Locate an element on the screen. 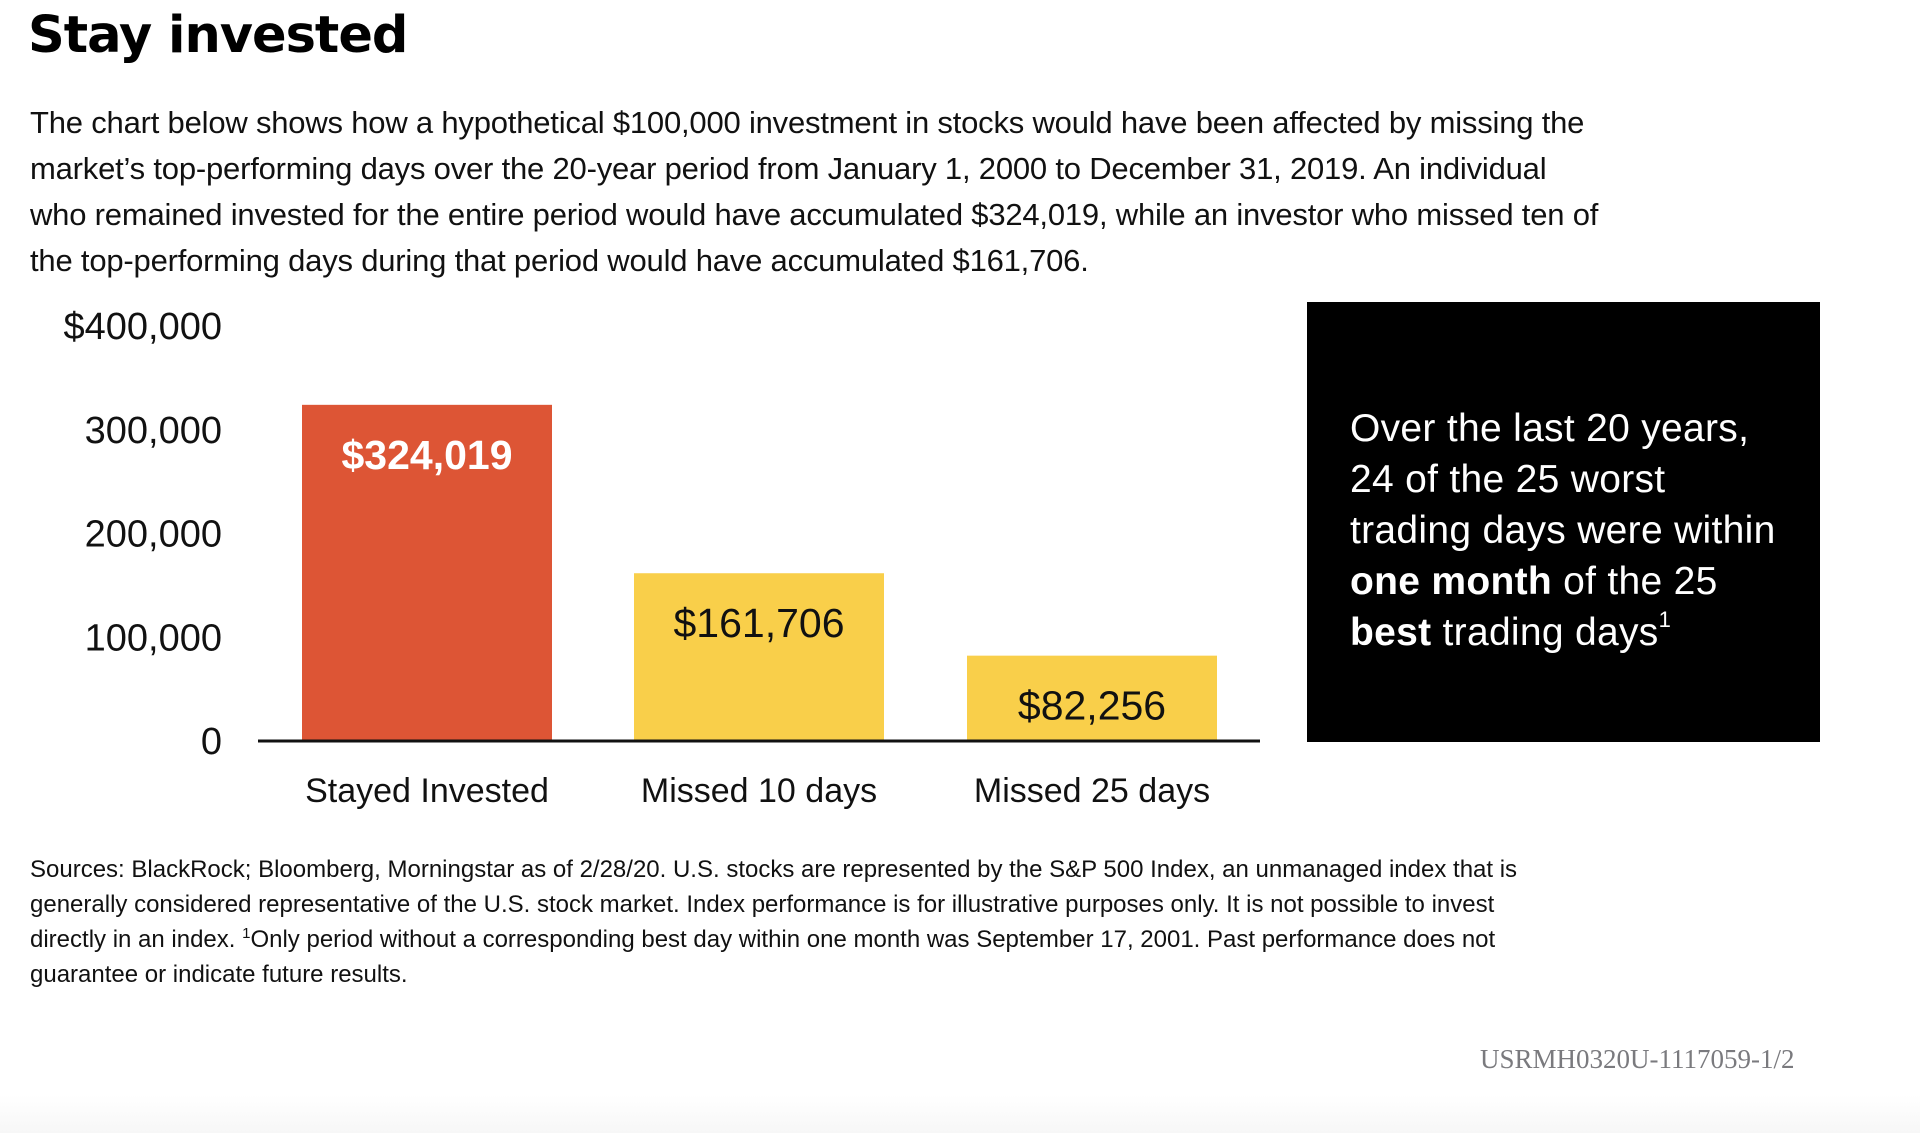 The width and height of the screenshot is (1920, 1133). callout-emphasis: one month is located at coordinates (1451, 581).